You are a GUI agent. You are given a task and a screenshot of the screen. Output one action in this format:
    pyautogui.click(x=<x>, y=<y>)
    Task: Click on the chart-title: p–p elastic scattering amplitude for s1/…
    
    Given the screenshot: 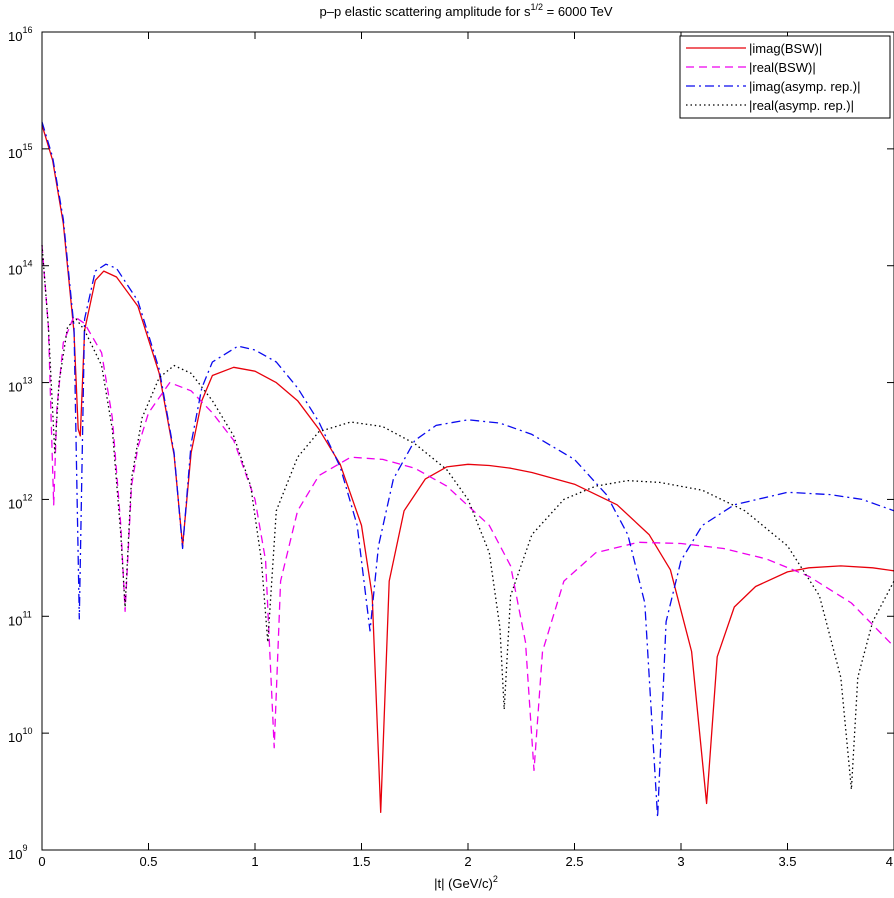 What is the action you would take?
    pyautogui.click(x=465, y=10)
    